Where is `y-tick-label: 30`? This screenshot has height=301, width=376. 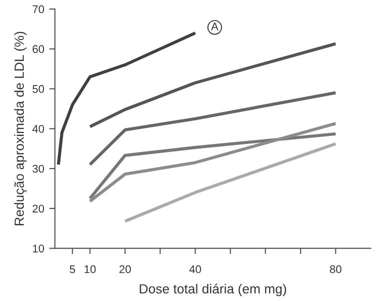
y-tick-label: 30 is located at coordinates (38, 168).